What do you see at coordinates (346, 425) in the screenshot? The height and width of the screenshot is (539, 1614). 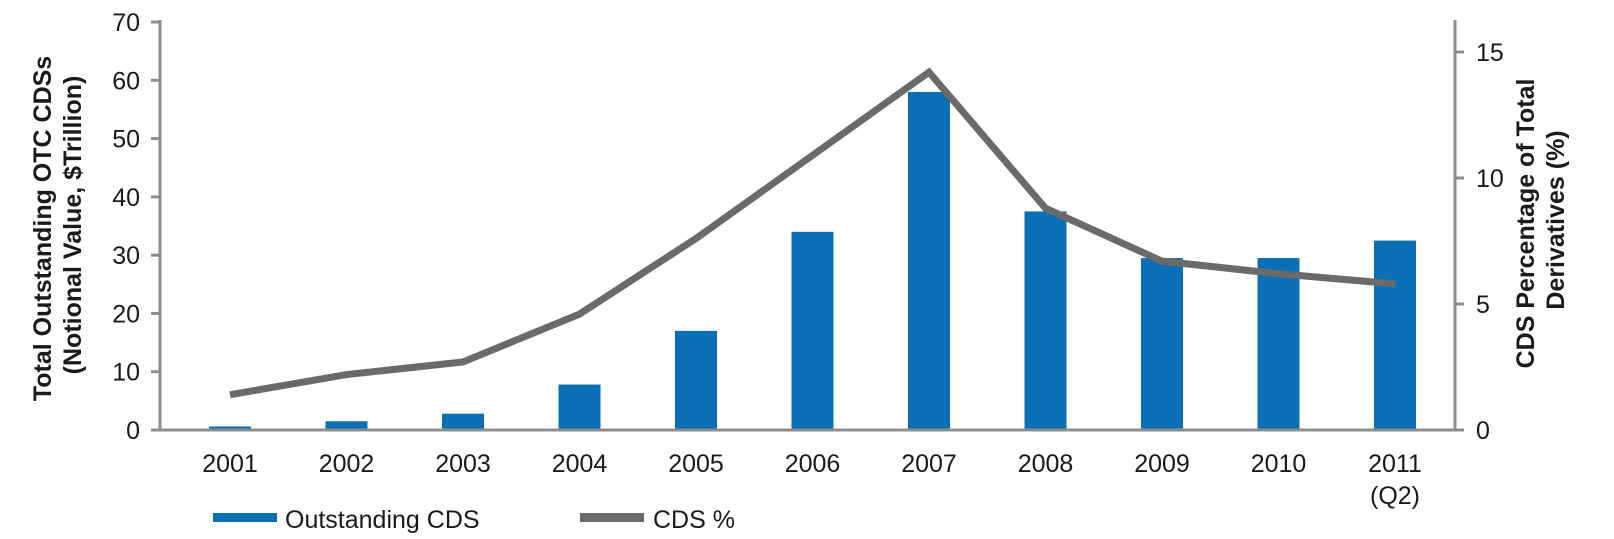 I see `bar-2002` at bounding box center [346, 425].